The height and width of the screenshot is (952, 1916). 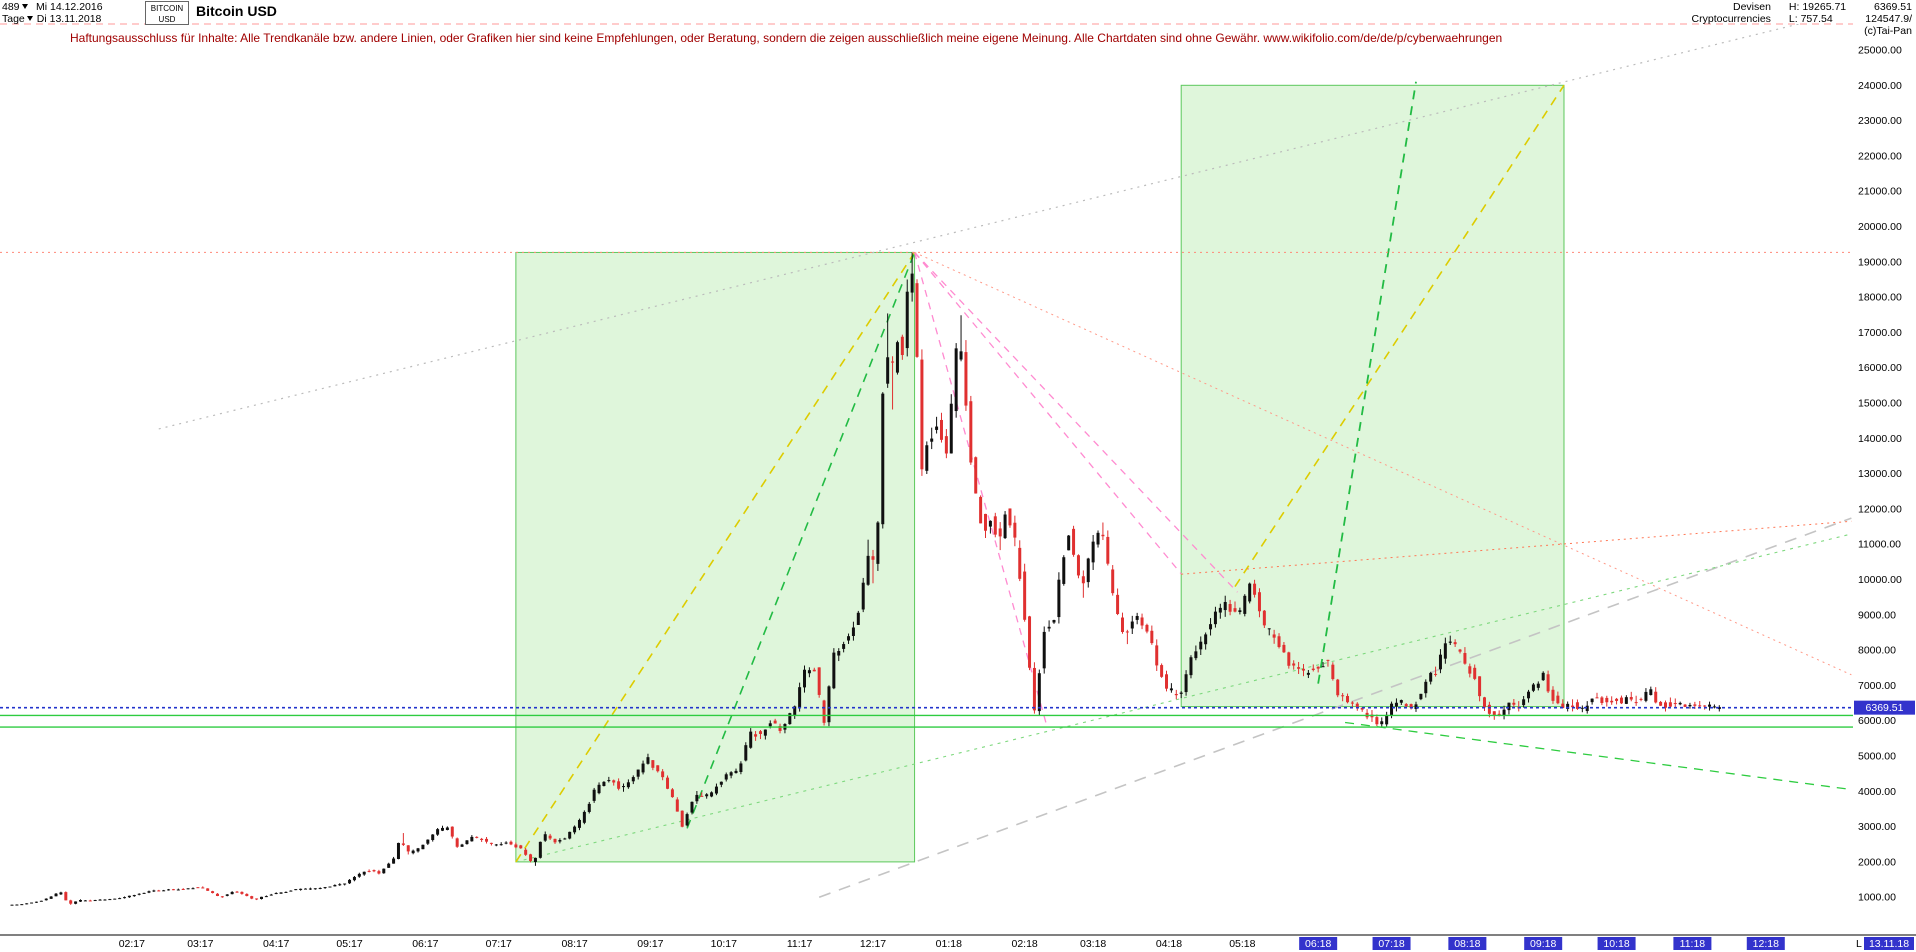 What do you see at coordinates (1598, 756) in the screenshot?
I see `green-descending-line` at bounding box center [1598, 756].